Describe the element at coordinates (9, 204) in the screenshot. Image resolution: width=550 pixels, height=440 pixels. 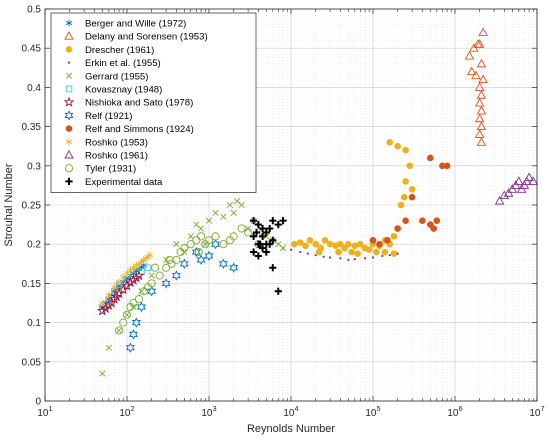
I see `y-axis-label: Strouhal Number` at that location.